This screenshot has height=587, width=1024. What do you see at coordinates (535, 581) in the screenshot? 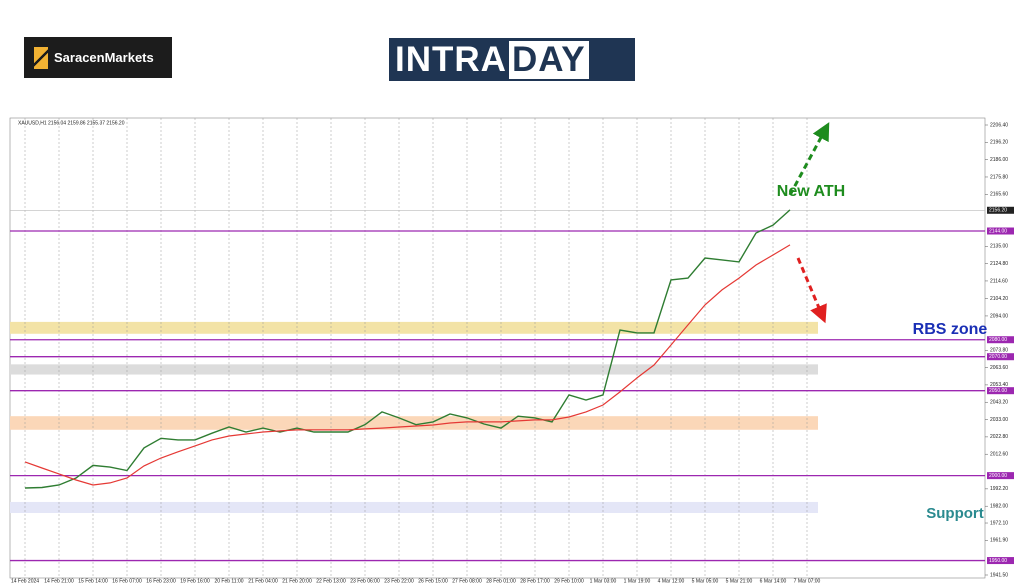
I see `x-tick-label: 28 Feb 17:00` at bounding box center [535, 581].